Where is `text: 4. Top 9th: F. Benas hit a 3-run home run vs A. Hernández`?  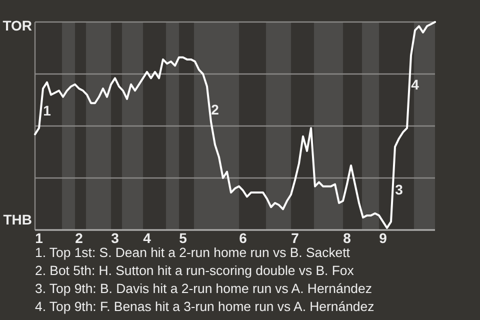 text: 4. Top 9th: F. Benas hit a 3-run home run vs A. Hernández is located at coordinates (204, 306).